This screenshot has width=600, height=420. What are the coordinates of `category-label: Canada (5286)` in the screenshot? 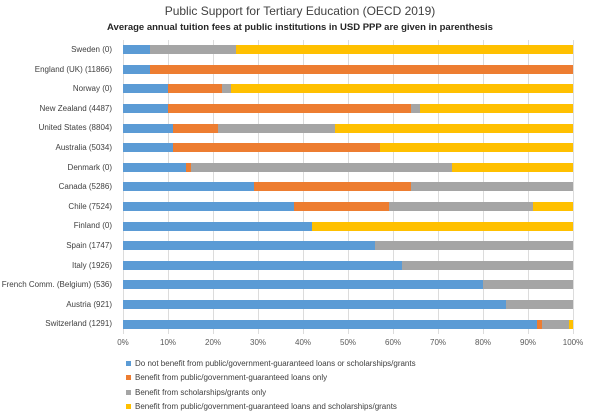 It's located at (85, 187).